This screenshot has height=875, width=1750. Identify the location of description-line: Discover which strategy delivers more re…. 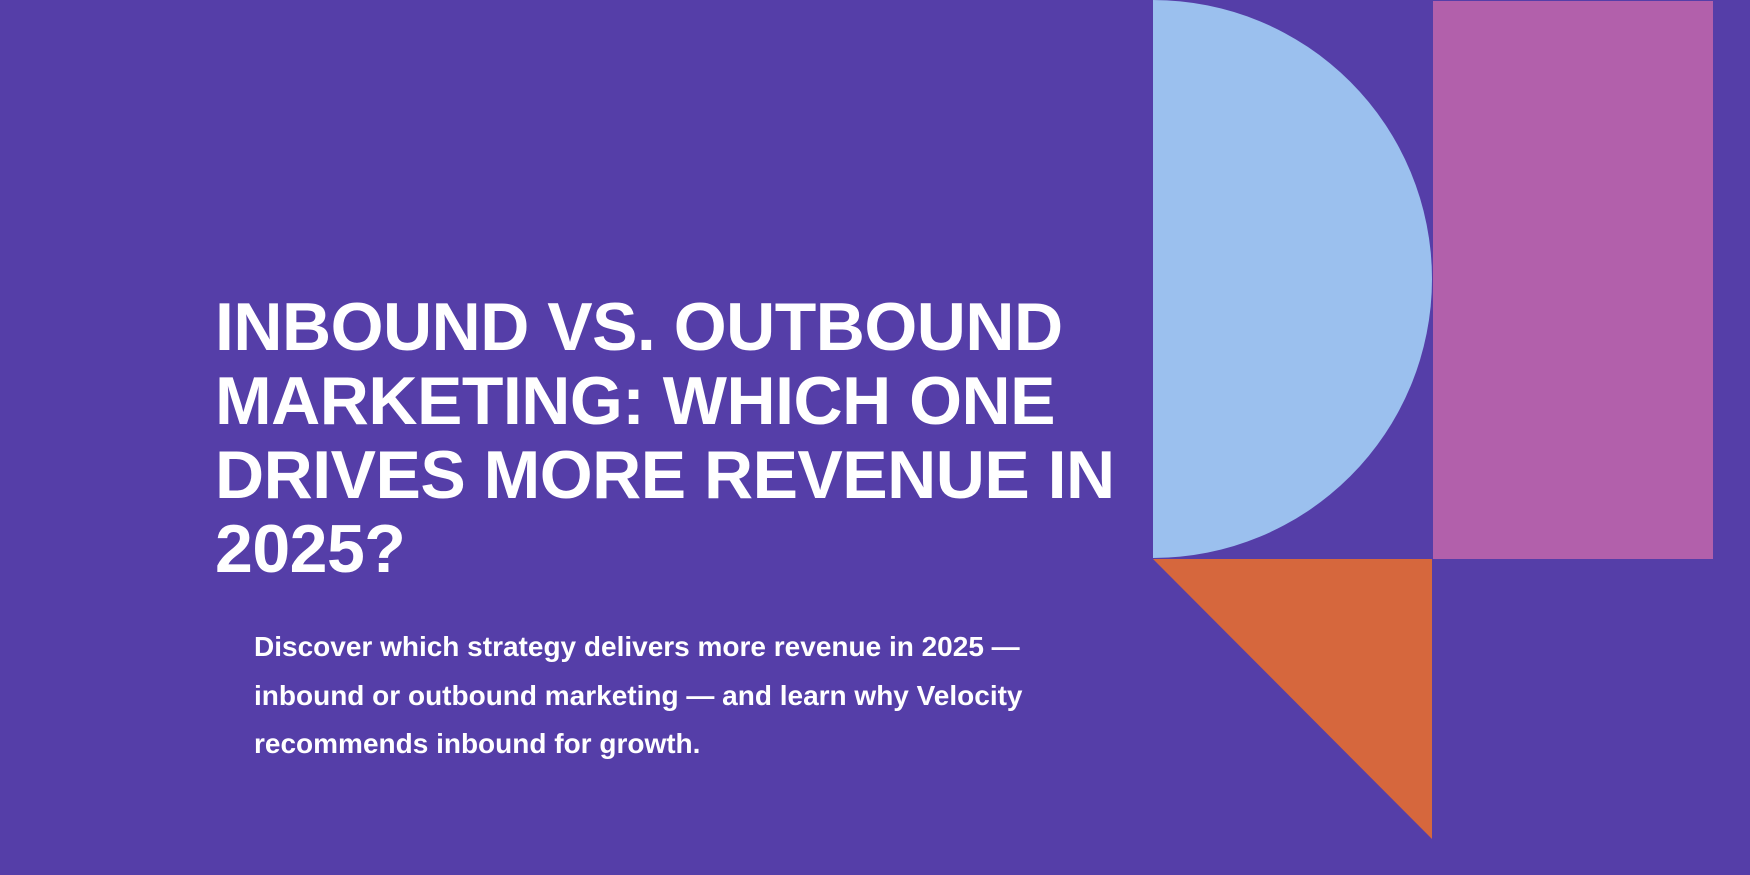
(637, 646).